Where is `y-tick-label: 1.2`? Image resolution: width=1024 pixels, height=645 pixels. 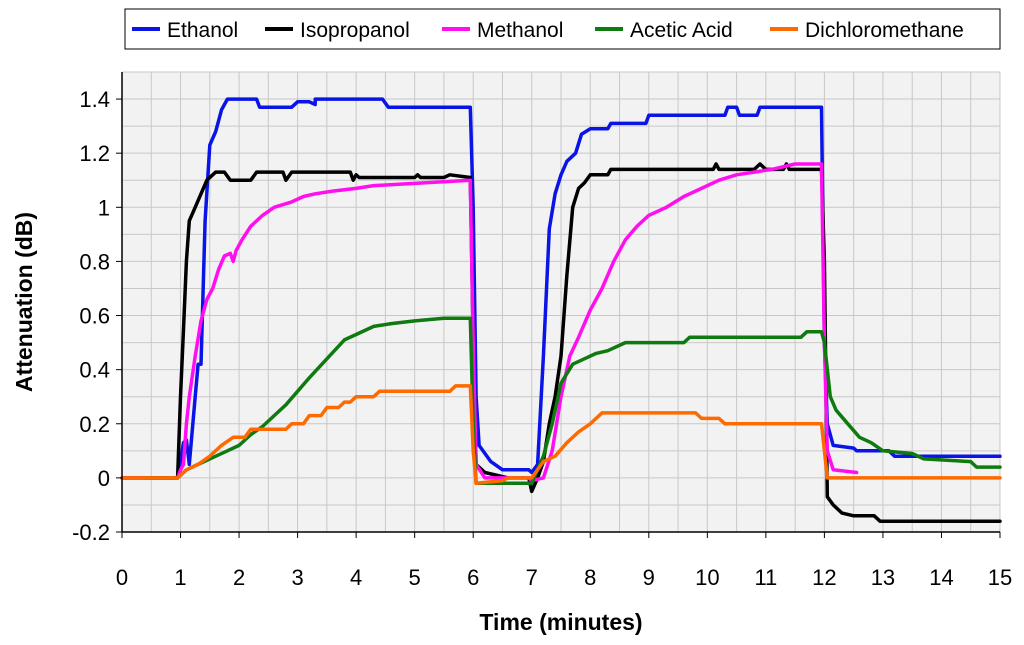
y-tick-label: 1.2 is located at coordinates (94, 153).